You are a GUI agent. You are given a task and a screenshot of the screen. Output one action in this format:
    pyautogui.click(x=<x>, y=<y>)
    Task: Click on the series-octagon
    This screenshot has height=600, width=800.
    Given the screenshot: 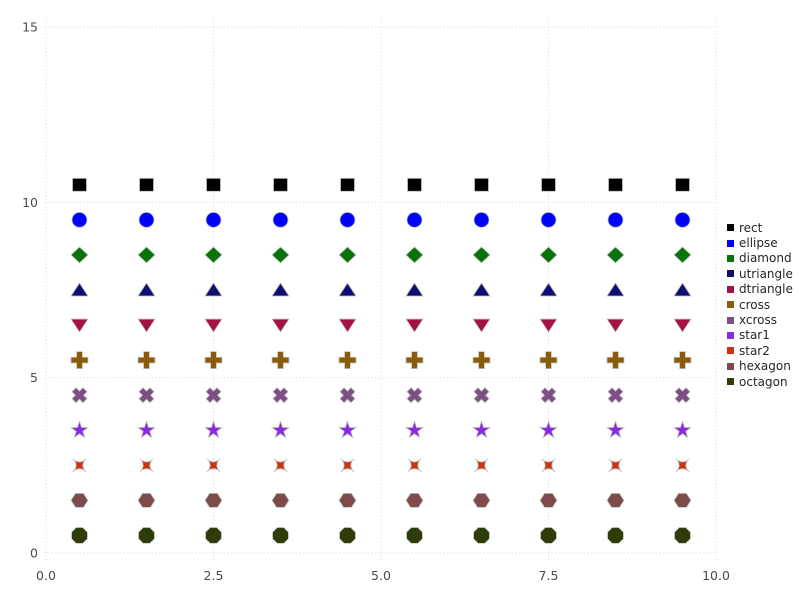 What is the action you would take?
    pyautogui.click(x=381, y=535)
    